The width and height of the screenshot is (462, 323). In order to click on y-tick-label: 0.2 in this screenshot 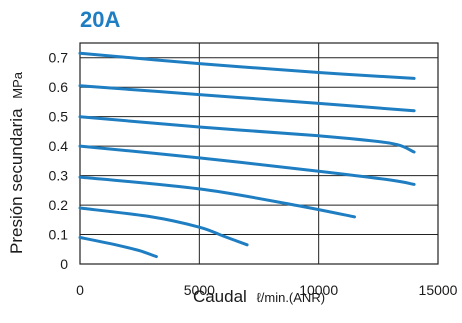, I will do `click(59, 205)`.